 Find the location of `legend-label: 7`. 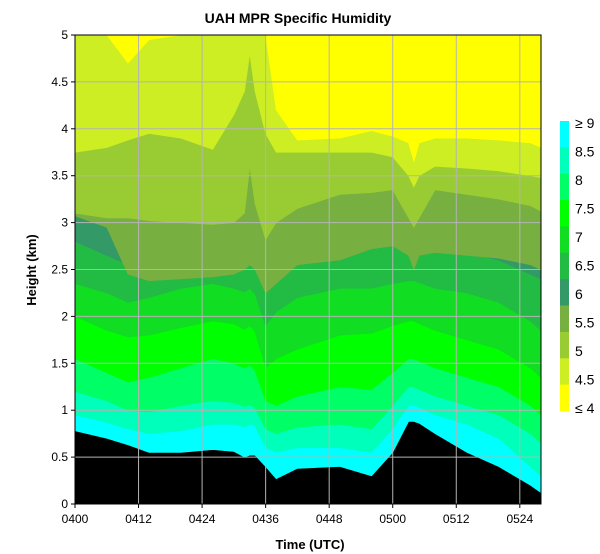

legend-label: 7 is located at coordinates (579, 237).